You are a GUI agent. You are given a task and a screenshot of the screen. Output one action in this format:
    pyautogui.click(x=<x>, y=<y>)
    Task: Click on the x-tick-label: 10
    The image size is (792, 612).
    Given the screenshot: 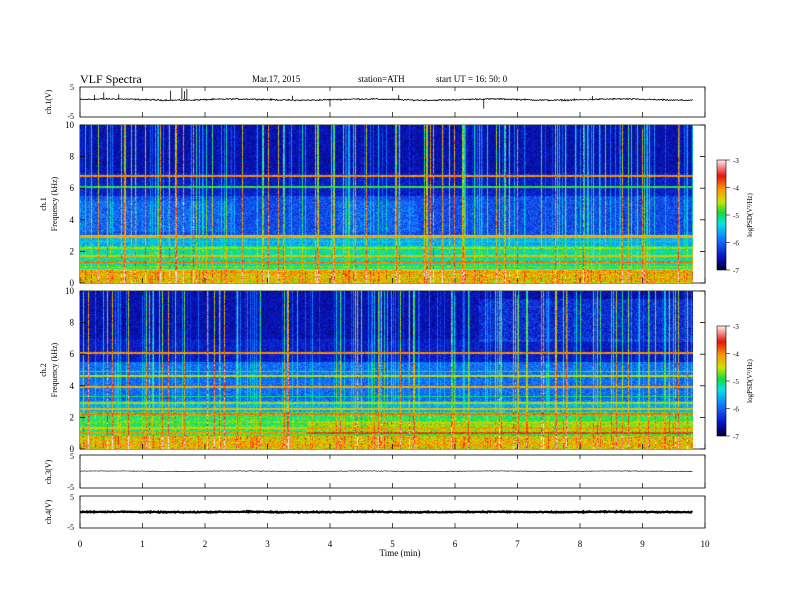 What is the action you would take?
    pyautogui.click(x=706, y=544)
    